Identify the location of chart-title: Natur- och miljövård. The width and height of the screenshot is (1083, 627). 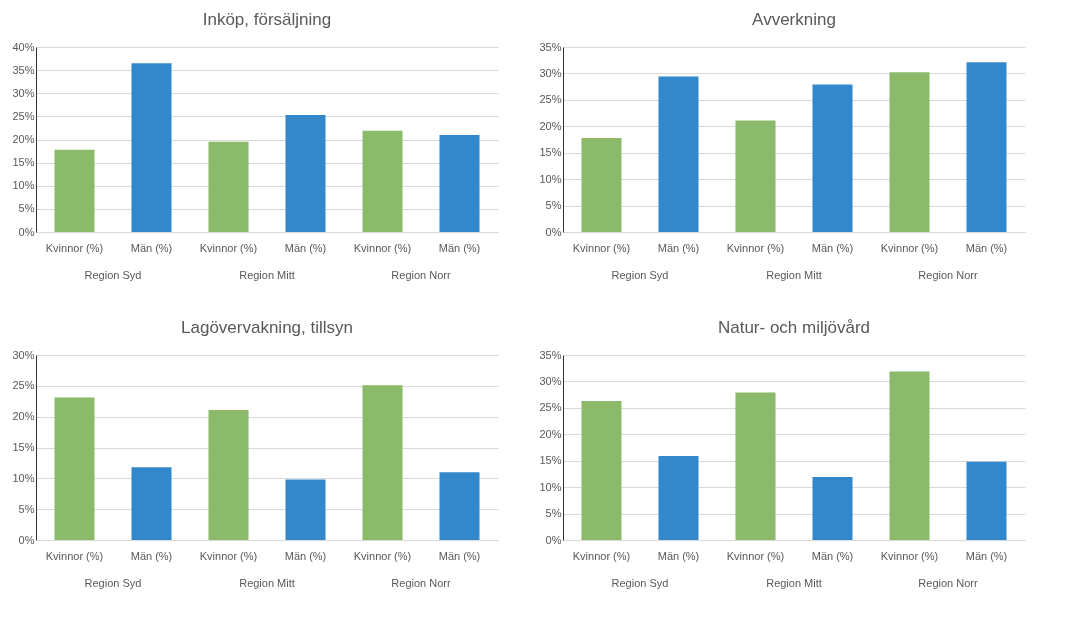
(794, 327).